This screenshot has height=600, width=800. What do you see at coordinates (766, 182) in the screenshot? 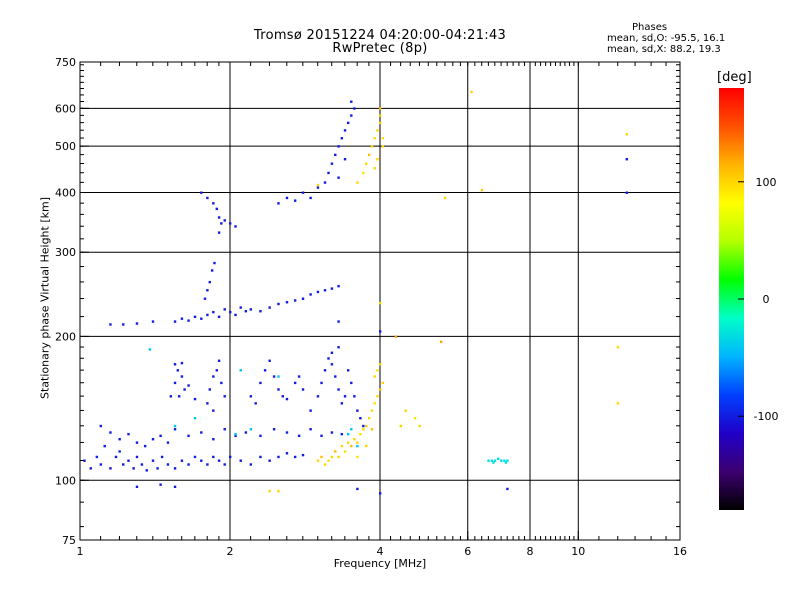
I see `colorbar-tick-label: 100` at bounding box center [766, 182].